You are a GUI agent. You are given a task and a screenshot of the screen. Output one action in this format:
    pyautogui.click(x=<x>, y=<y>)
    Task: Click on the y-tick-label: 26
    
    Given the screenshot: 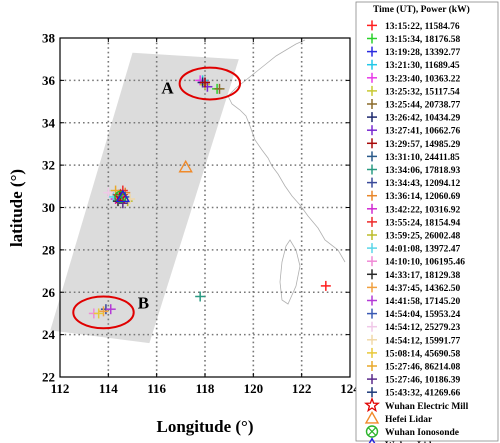 What is the action you would take?
    pyautogui.click(x=49, y=292)
    